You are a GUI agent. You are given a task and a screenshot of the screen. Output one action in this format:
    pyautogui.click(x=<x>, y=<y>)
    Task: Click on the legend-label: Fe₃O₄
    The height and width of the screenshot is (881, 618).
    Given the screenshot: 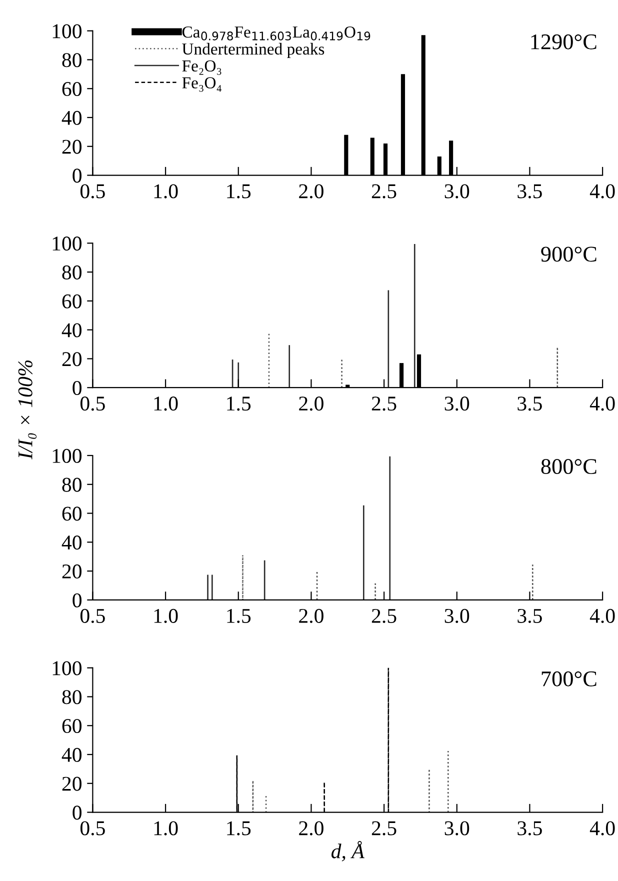 What is the action you would take?
    pyautogui.click(x=202, y=84)
    